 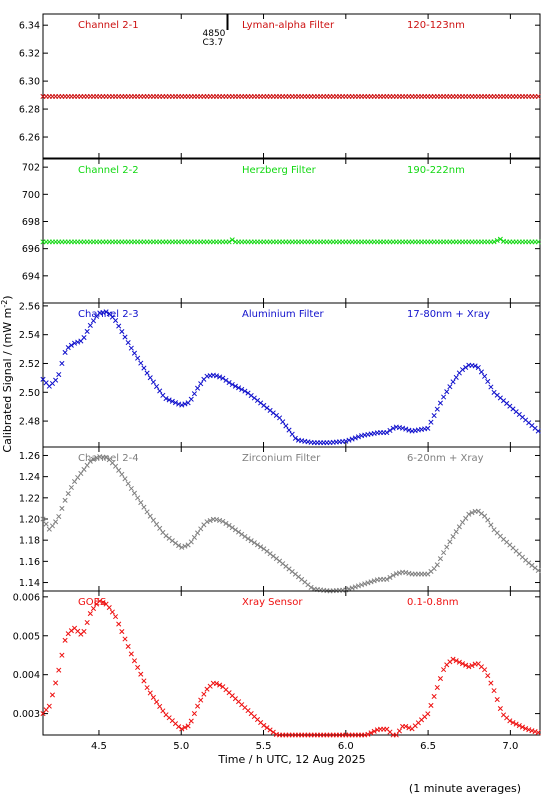 What do you see at coordinates (29, 54) in the screenshot?
I see `y-tick-label: 6.32` at bounding box center [29, 54].